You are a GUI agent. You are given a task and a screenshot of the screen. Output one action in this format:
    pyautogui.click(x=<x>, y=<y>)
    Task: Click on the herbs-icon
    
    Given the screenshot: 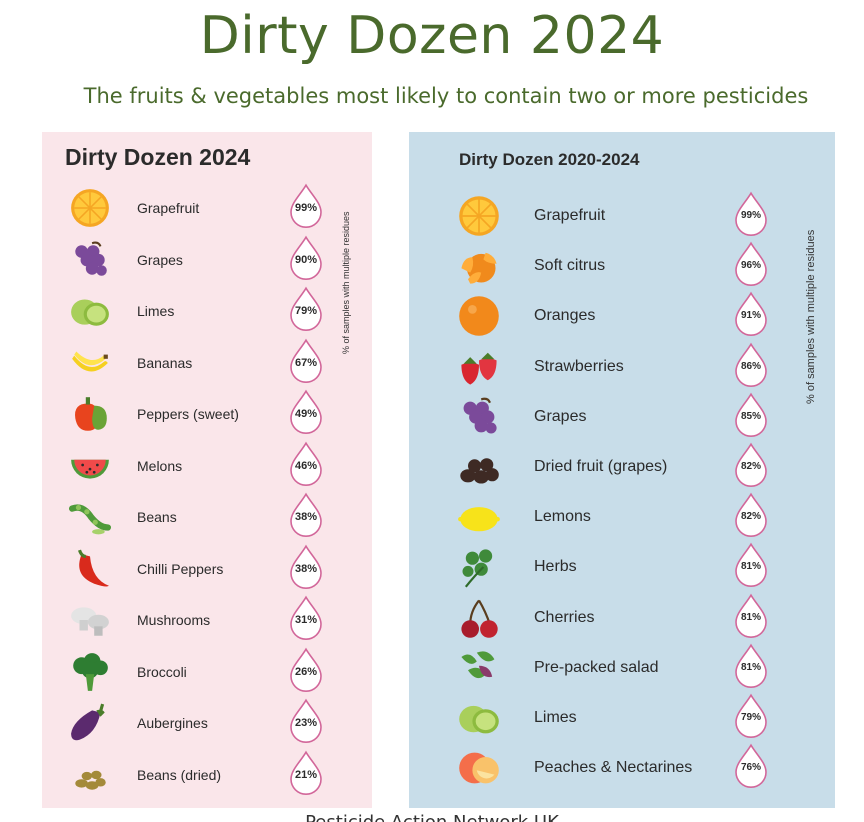 What is the action you would take?
    pyautogui.click(x=479, y=567)
    